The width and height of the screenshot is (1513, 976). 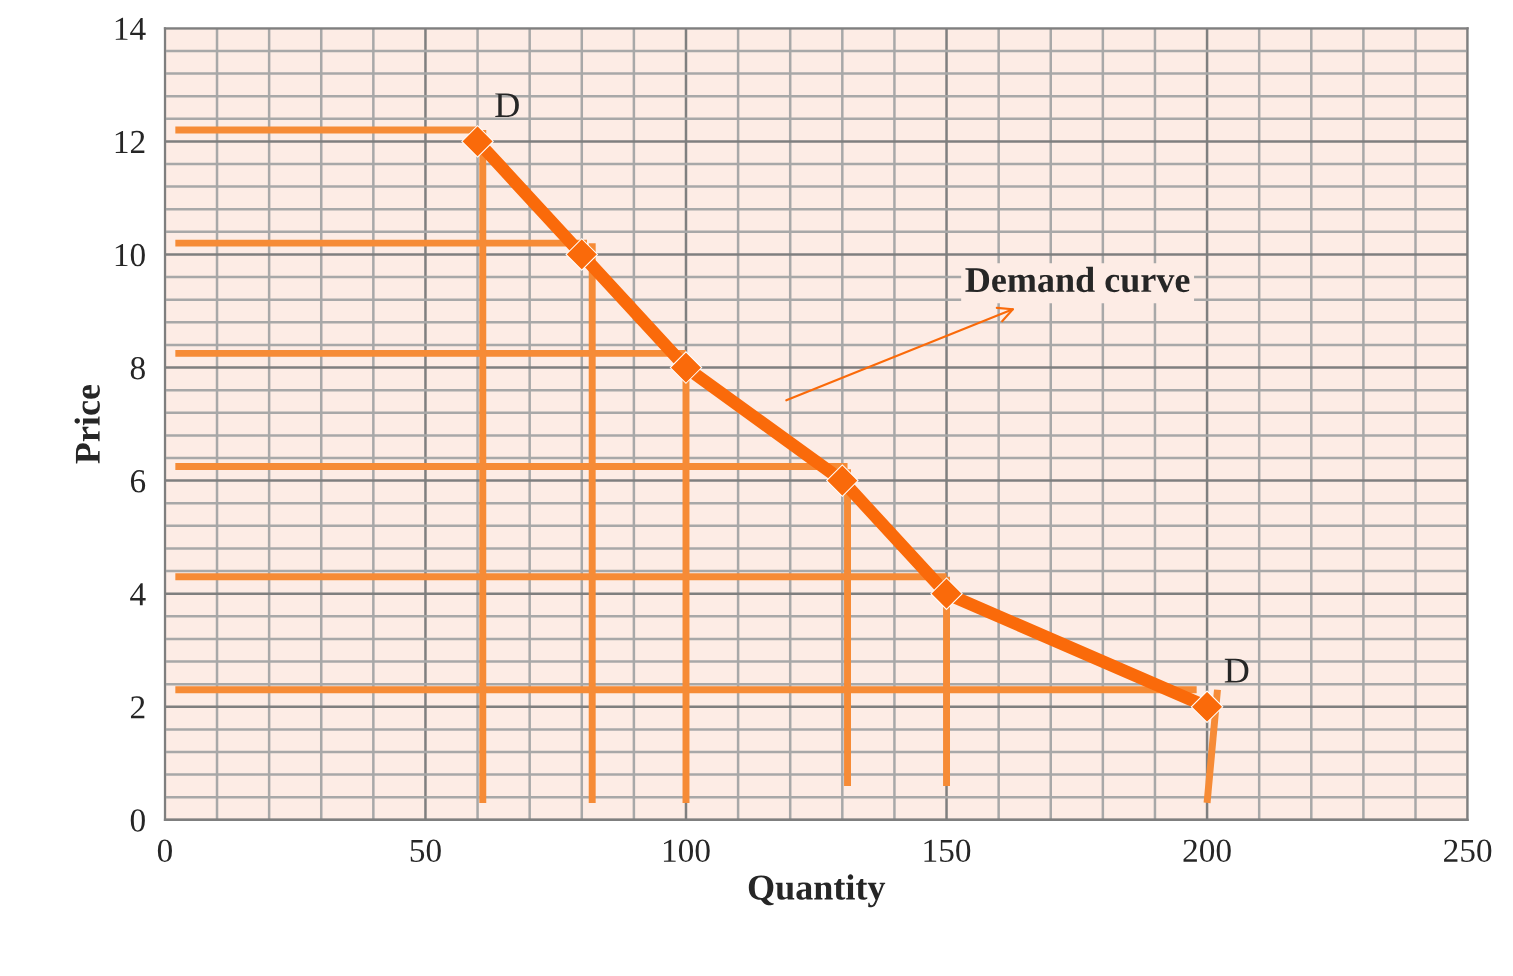 I want to click on y-tick-label: 8, so click(x=137, y=368).